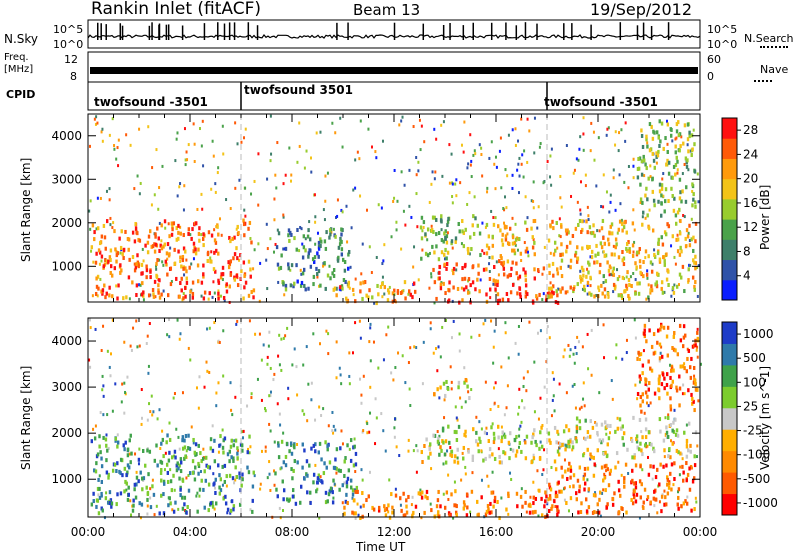  Describe the element at coordinates (729, 375) in the screenshot. I see `colorbar-swatch` at that location.